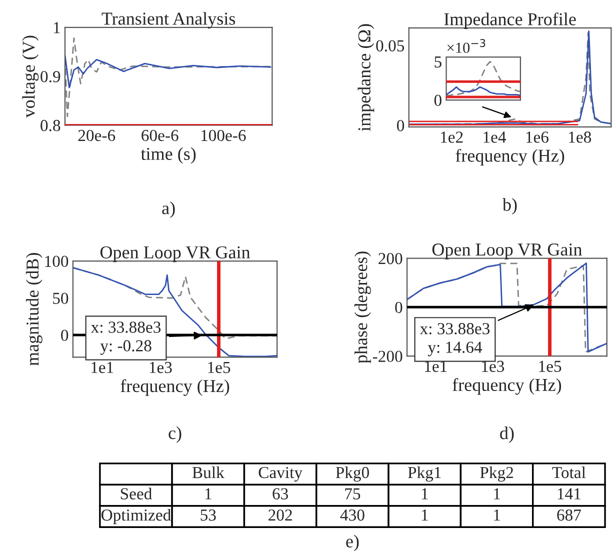  I want to click on y-axis-title: impedance (Ω), so click(366, 78).